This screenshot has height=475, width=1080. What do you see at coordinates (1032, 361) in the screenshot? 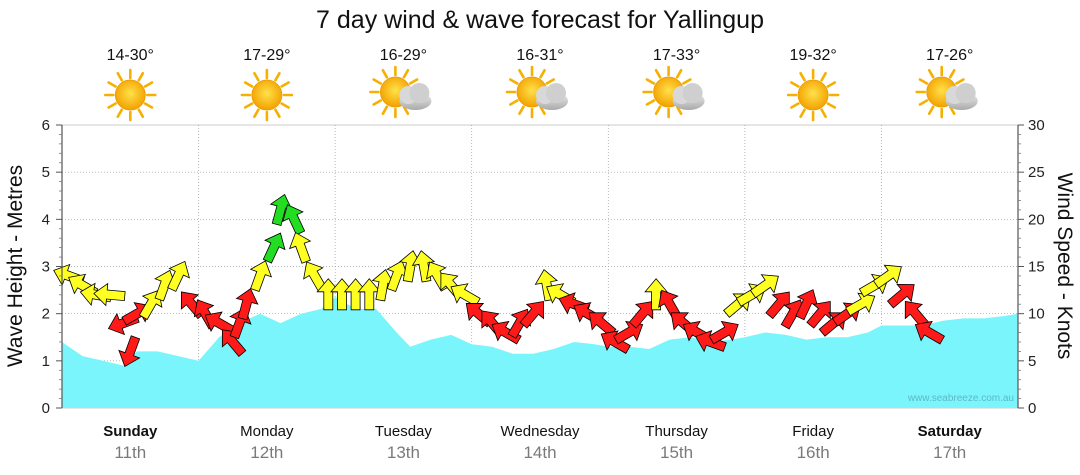
I see `right-axis-tick-label: 5` at bounding box center [1032, 361].